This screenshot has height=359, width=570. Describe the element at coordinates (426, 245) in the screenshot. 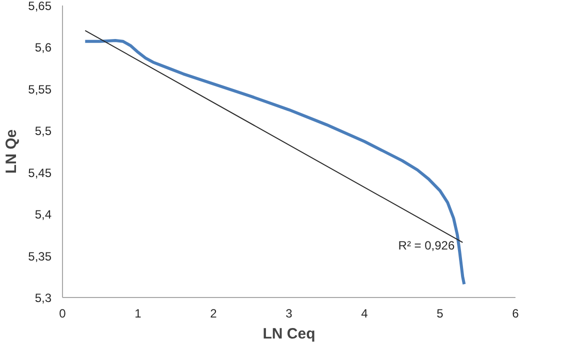

I see `annotation: R² = 0,926` at that location.